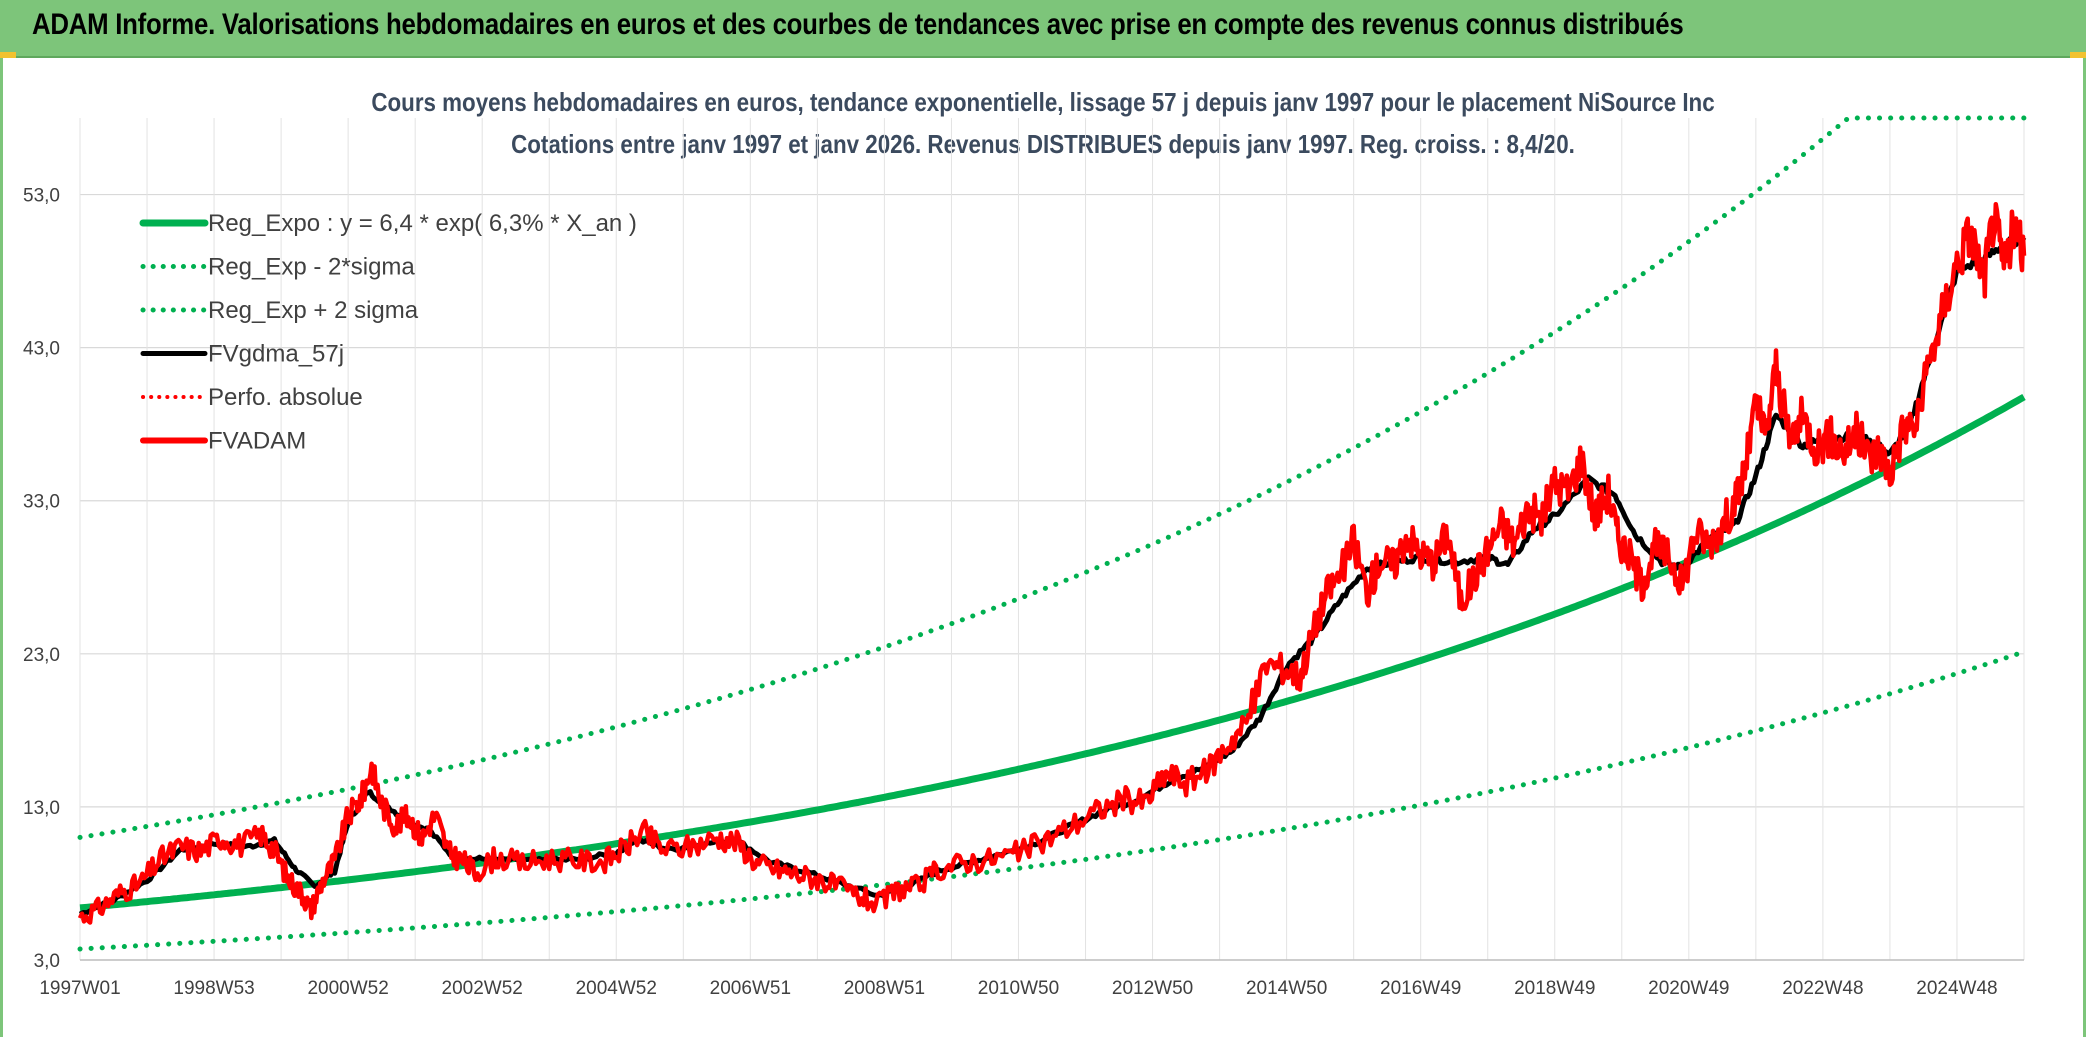 This screenshot has width=2086, height=1037. I want to click on x-tick-label: 2022W48, so click(1822, 988).